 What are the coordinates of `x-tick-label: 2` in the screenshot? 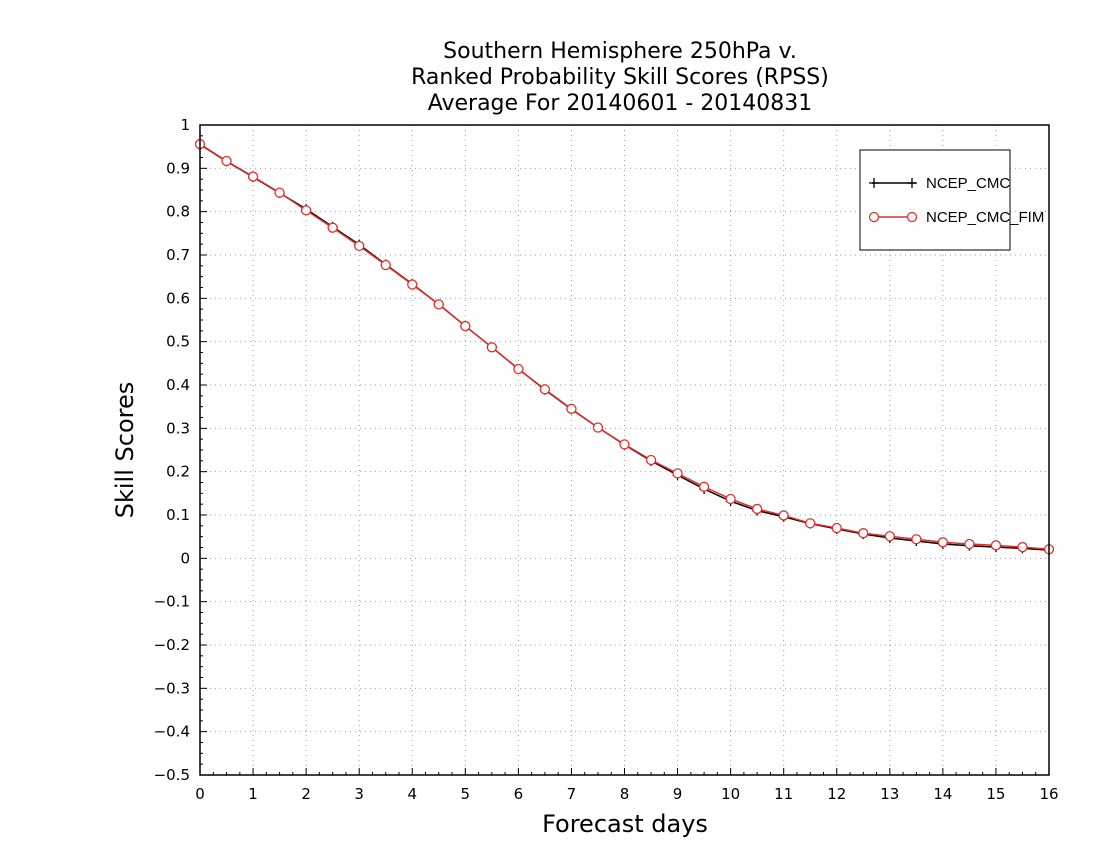 It's located at (306, 794).